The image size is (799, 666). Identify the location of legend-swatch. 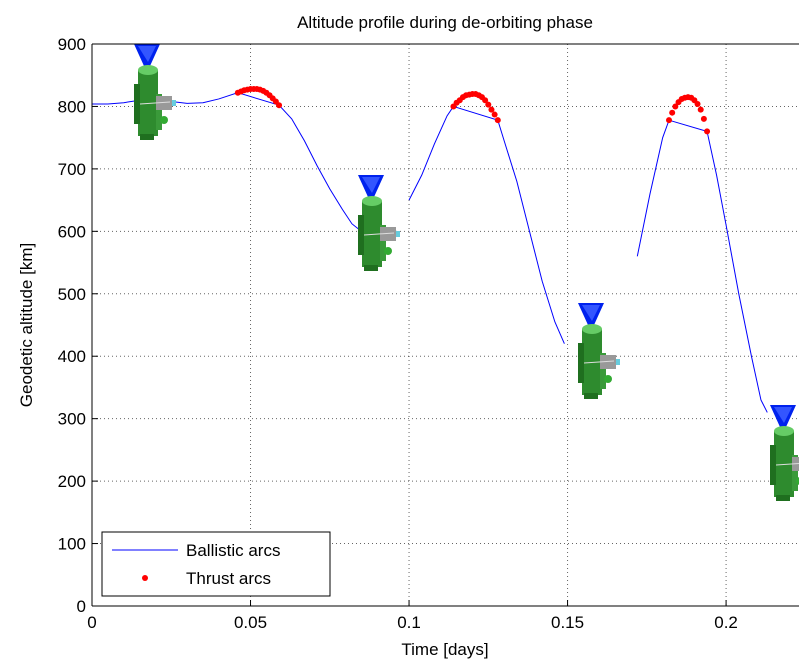
(145, 578).